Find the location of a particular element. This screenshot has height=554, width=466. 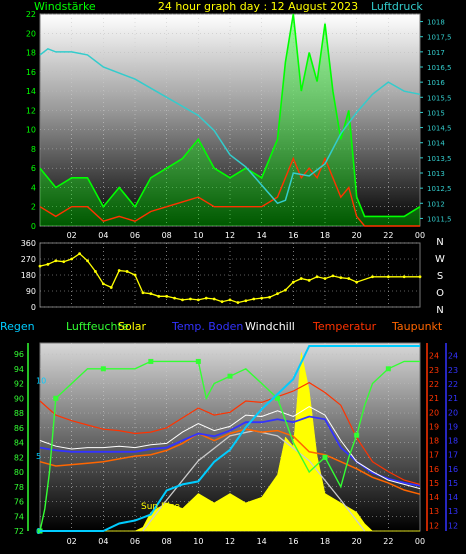

humidity-tick-label: 78 is located at coordinates (19, 487).